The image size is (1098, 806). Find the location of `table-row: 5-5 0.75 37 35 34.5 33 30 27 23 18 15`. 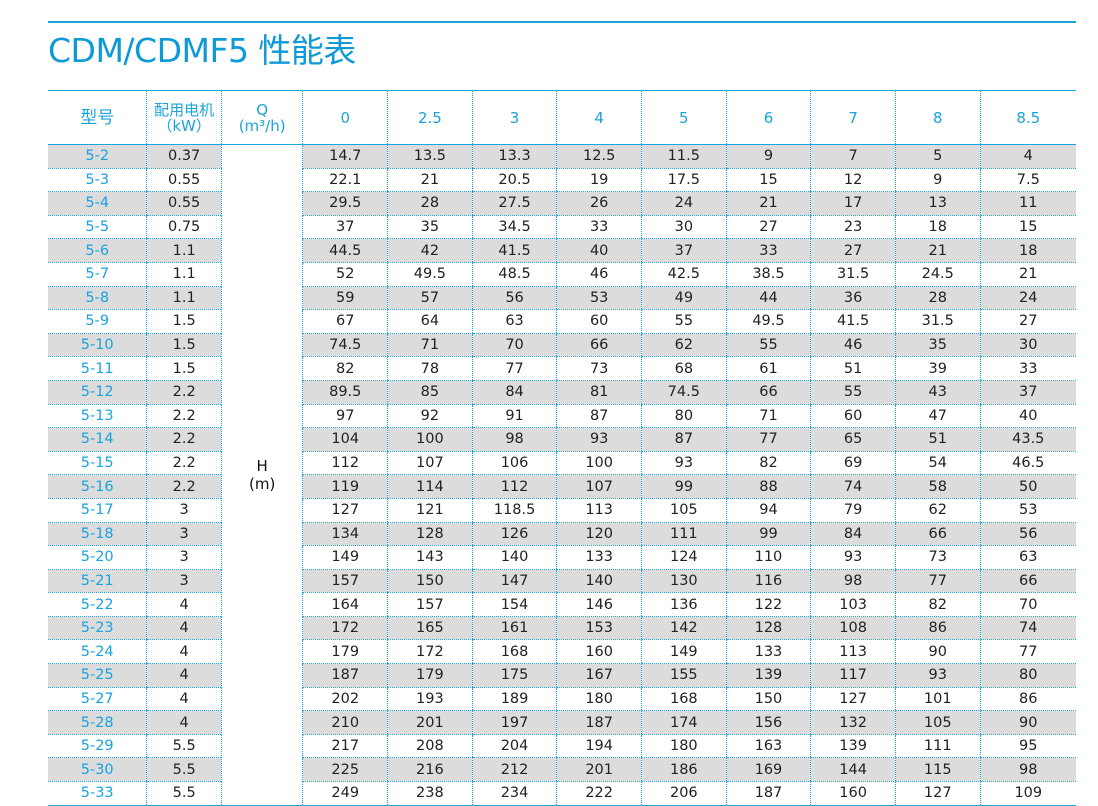

table-row: 5-5 0.75 37 35 34.5 33 30 27 23 18 15 is located at coordinates (562, 227).